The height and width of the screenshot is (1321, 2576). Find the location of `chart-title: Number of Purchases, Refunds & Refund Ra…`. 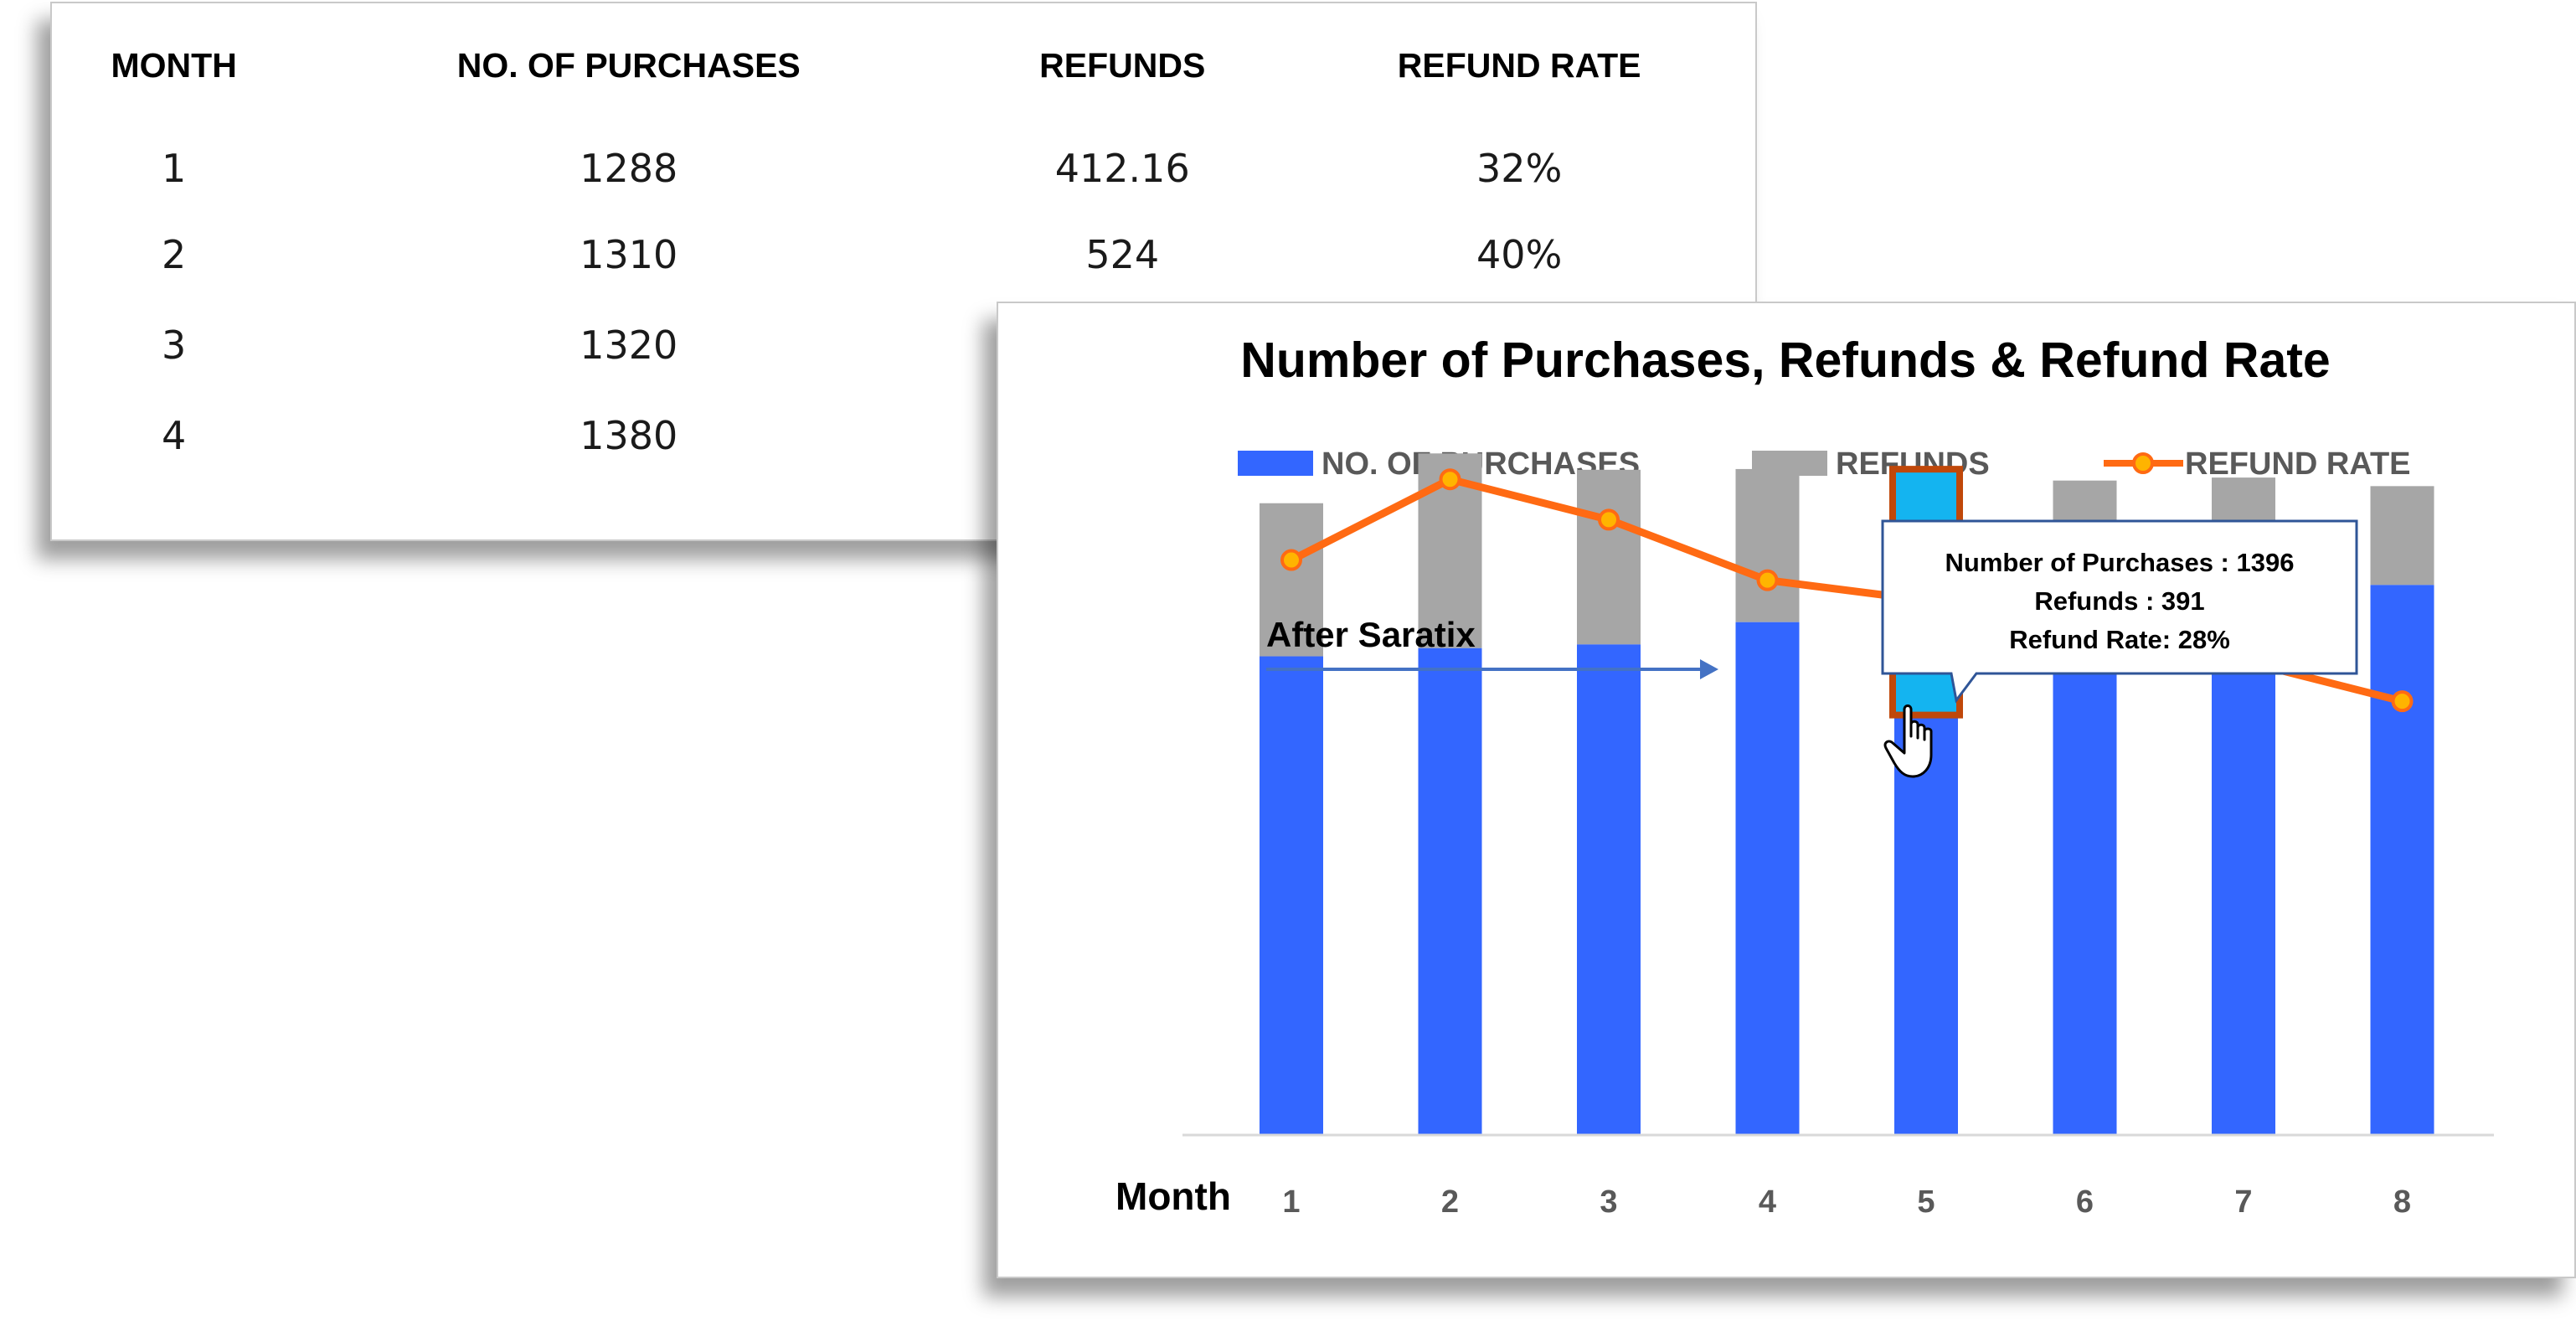

chart-title: Number of Purchases, Refunds & Refund Ra… is located at coordinates (1786, 360).